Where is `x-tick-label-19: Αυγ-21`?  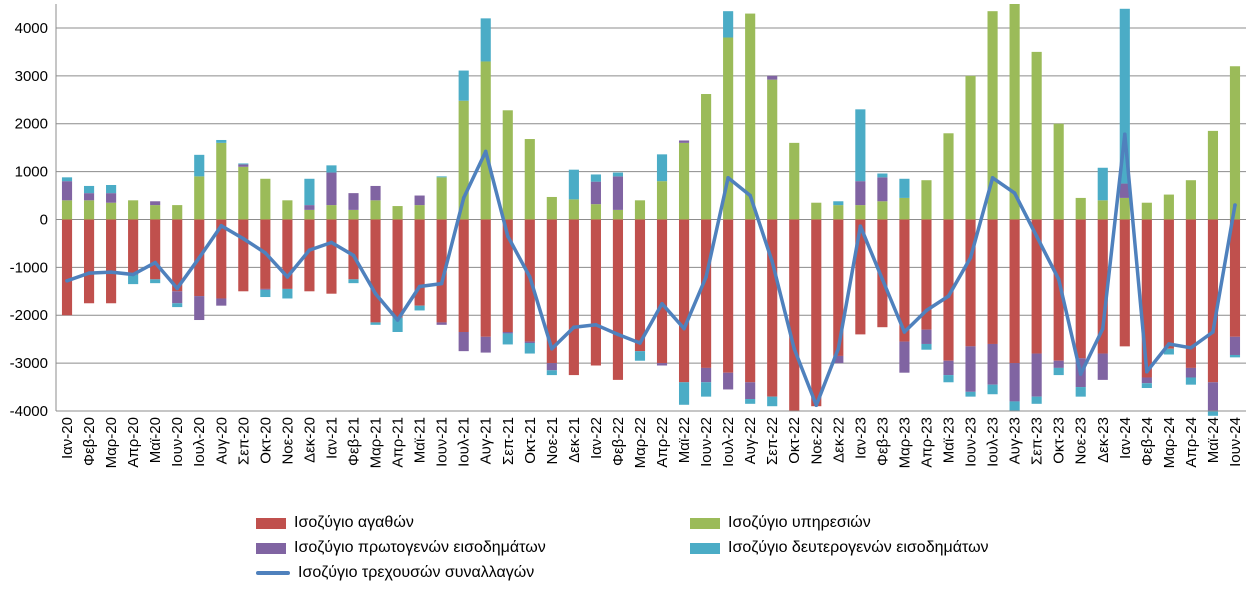
x-tick-label-19: Αυγ-21 is located at coordinates (486, 440).